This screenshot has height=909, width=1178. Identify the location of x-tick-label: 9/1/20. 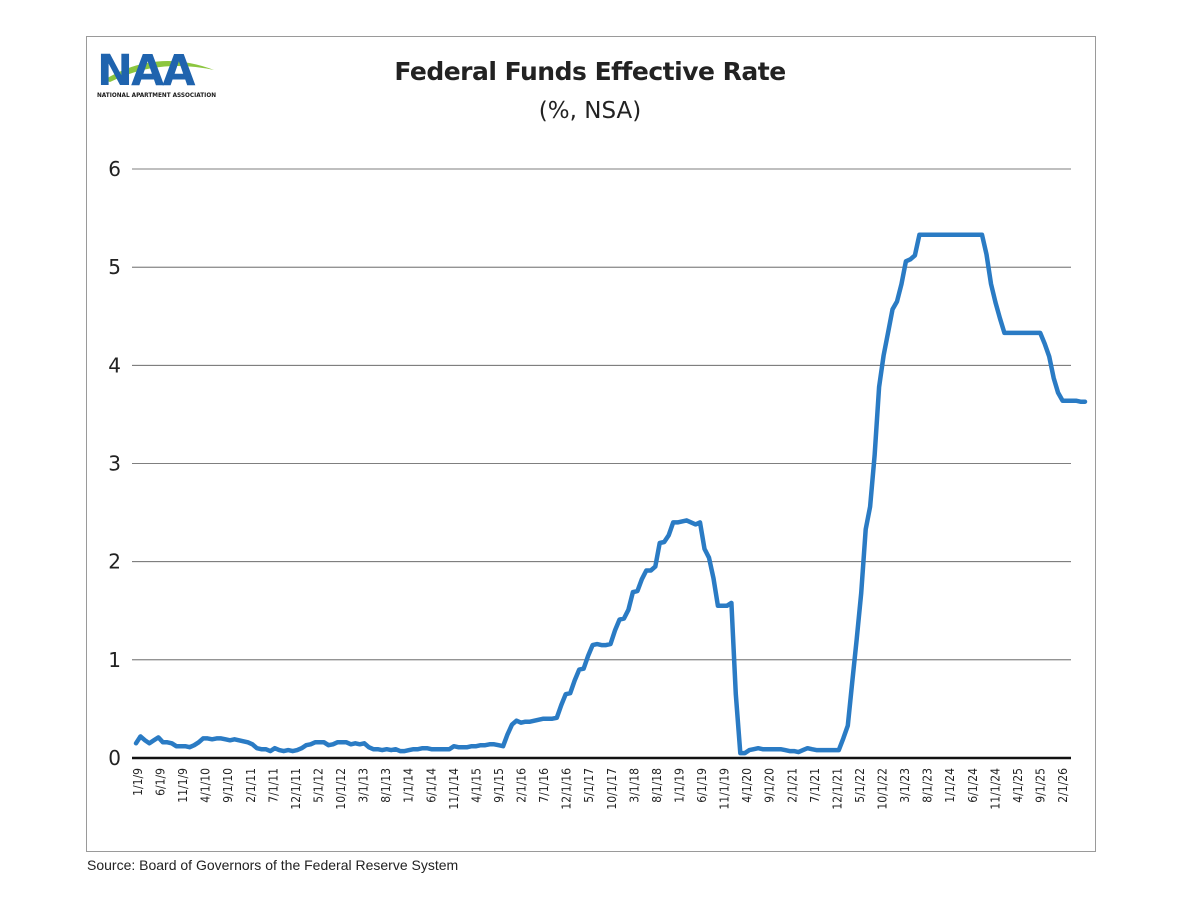
(770, 785).